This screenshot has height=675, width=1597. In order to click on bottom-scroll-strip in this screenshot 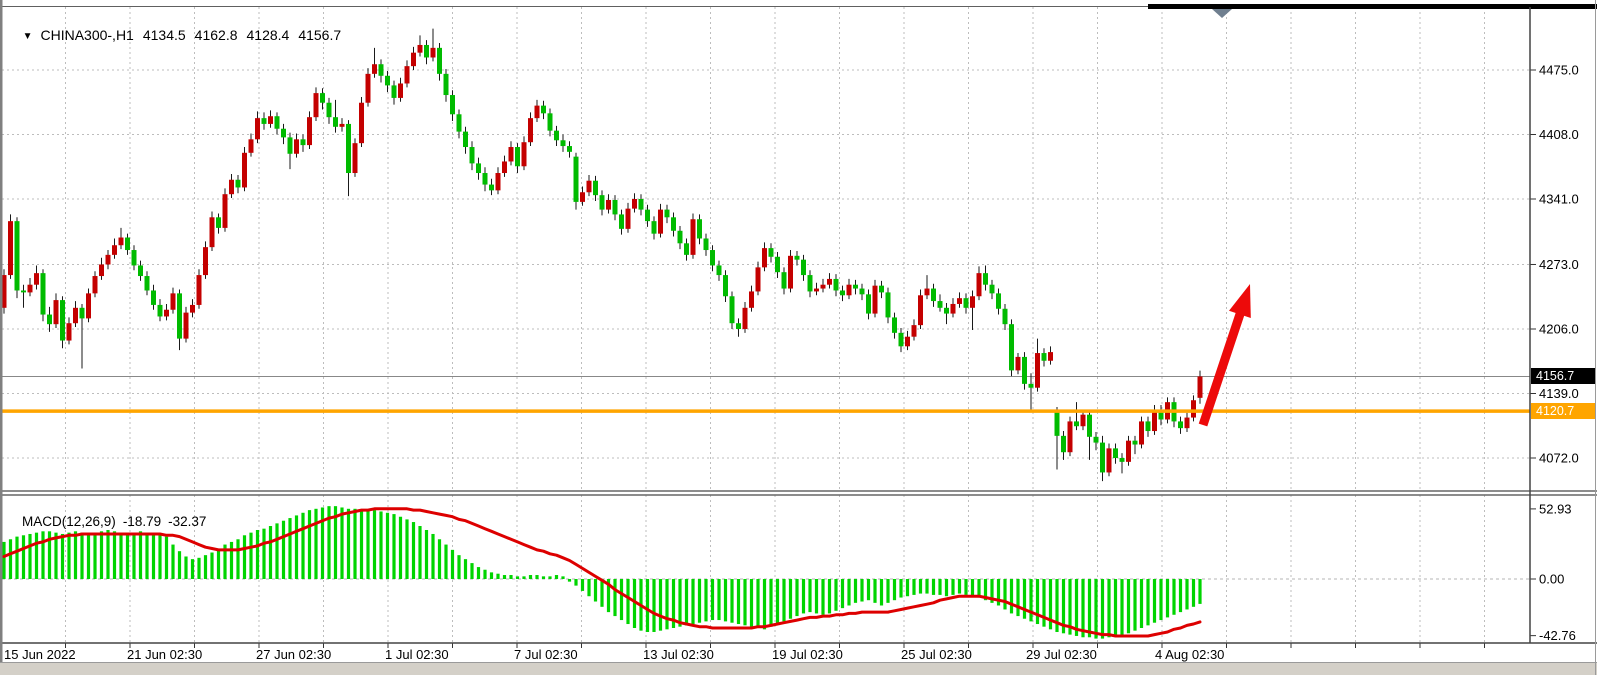, I will do `click(798, 669)`.